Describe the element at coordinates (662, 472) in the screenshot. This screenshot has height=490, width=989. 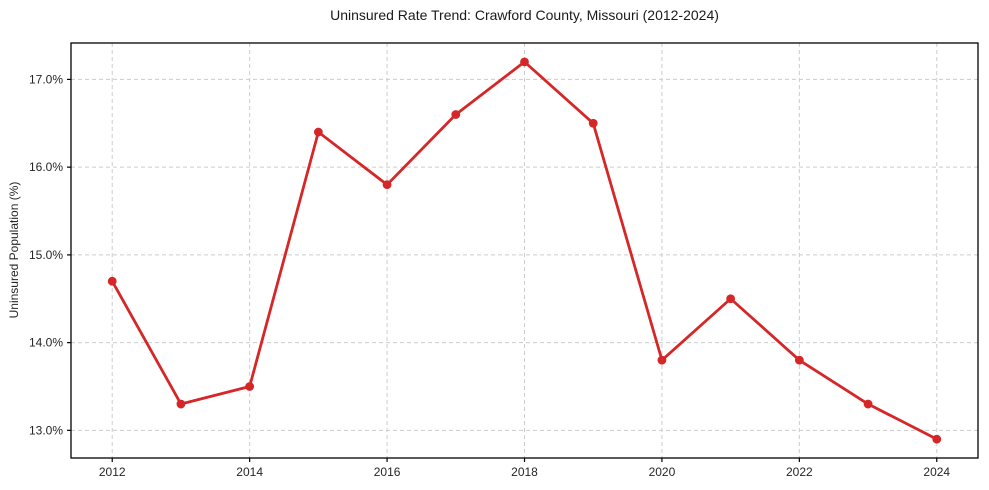
I see `x-tick-label: 2020` at that location.